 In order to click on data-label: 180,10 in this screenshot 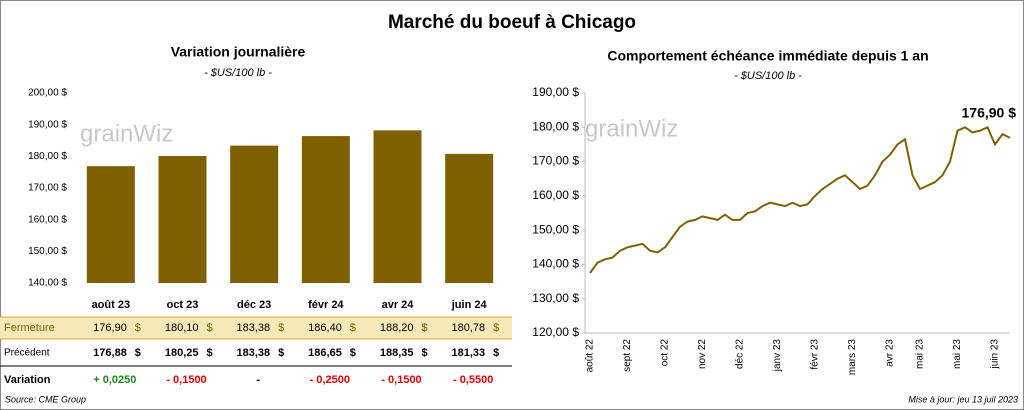, I will do `click(182, 328)`.